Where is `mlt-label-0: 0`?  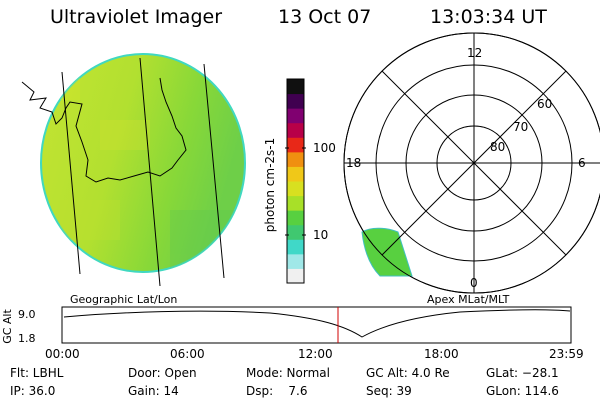 mlt-label-0: 0 is located at coordinates (474, 283).